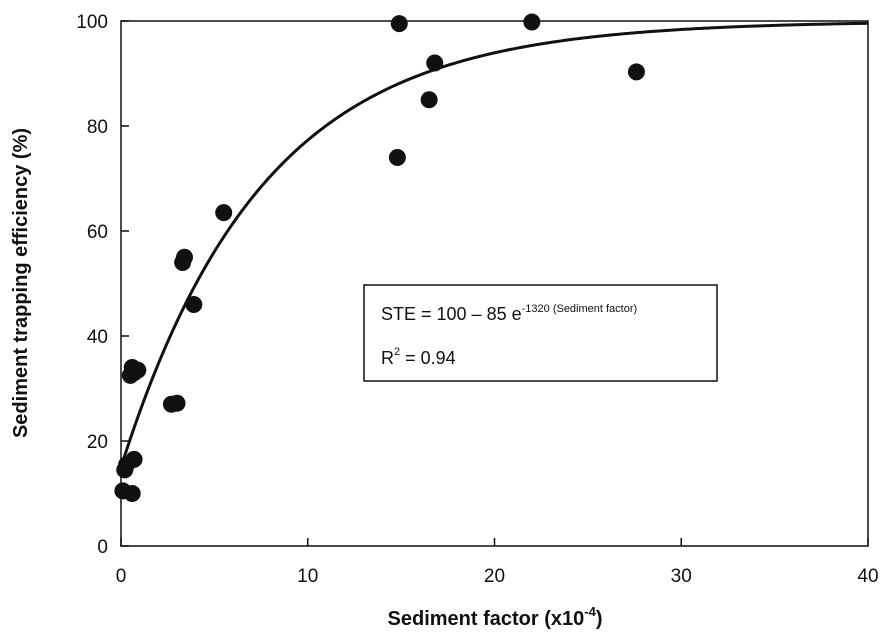 The width and height of the screenshot is (883, 636). Describe the element at coordinates (595, 309) in the screenshot. I see `equation-exponent-note: (Sediment factor)` at that location.